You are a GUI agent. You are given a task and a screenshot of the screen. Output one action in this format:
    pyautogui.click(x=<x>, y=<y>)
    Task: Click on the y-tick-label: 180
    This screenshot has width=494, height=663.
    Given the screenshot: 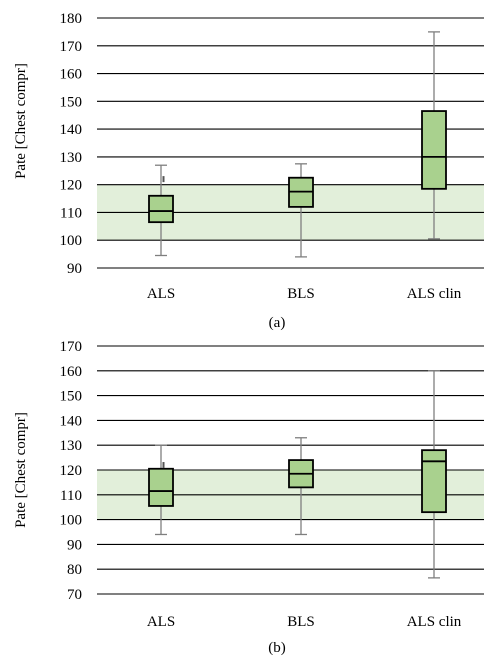 What is the action you would take?
    pyautogui.click(x=71, y=19)
    